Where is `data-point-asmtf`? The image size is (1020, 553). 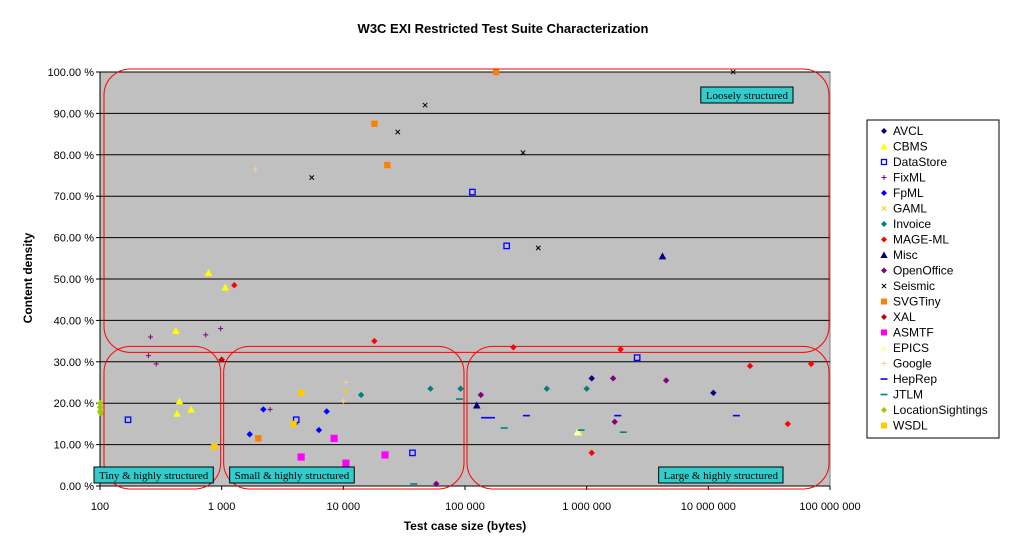
data-point-asmtf is located at coordinates (334, 438).